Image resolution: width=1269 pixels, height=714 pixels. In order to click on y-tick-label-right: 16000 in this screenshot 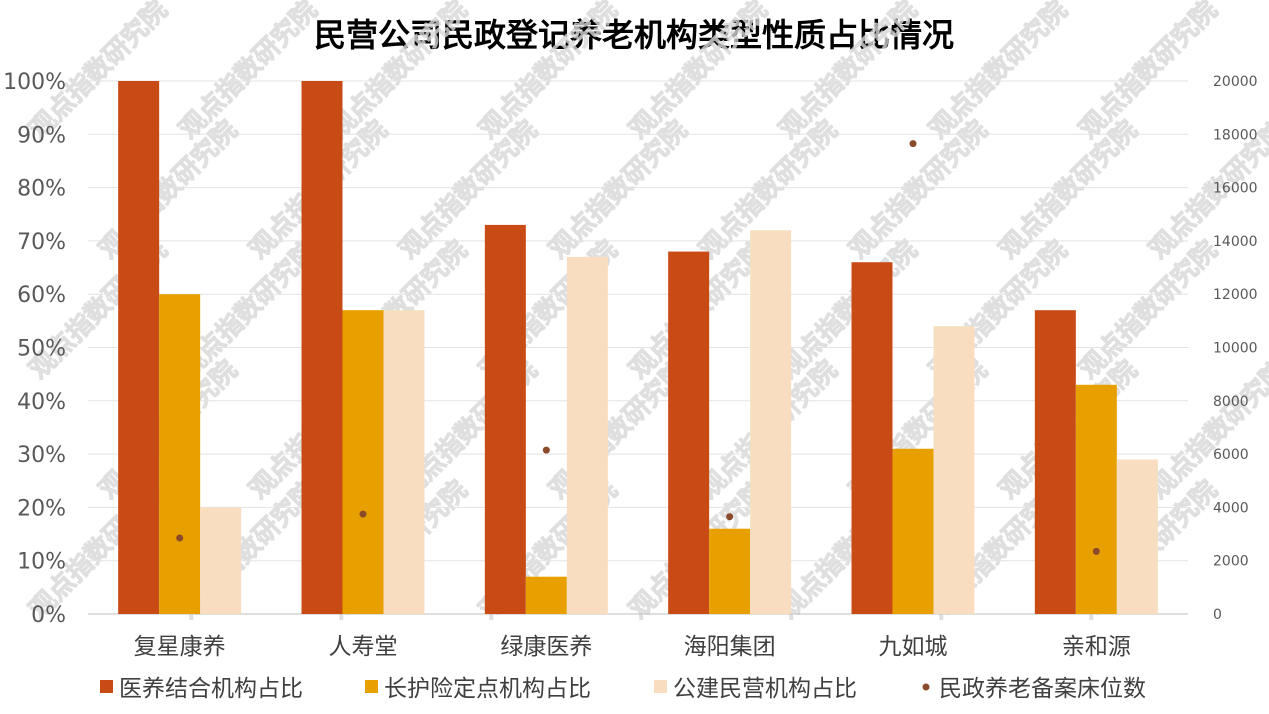, I will do `click(1235, 189)`.